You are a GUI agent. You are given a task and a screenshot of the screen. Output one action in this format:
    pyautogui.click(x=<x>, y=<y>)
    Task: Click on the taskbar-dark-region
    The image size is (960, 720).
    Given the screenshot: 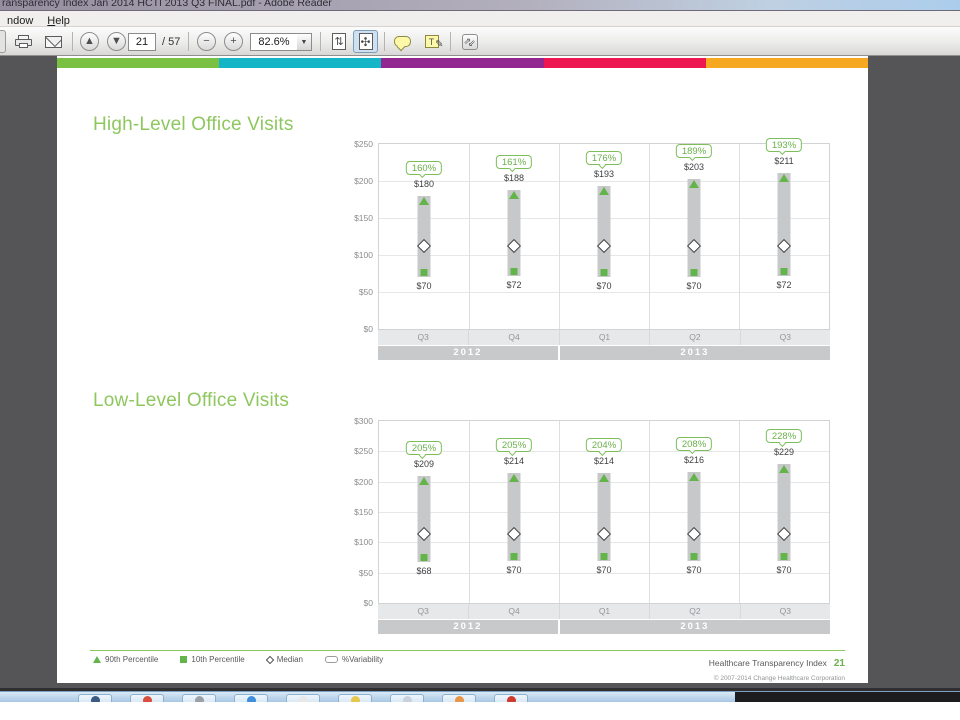 What is the action you would take?
    pyautogui.click(x=847, y=697)
    